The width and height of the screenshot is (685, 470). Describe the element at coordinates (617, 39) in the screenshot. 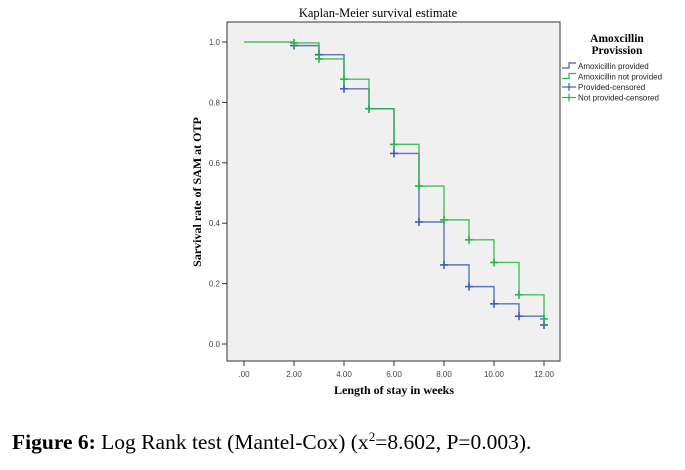

I see `legend-title-line1: Amoxcillin` at that location.